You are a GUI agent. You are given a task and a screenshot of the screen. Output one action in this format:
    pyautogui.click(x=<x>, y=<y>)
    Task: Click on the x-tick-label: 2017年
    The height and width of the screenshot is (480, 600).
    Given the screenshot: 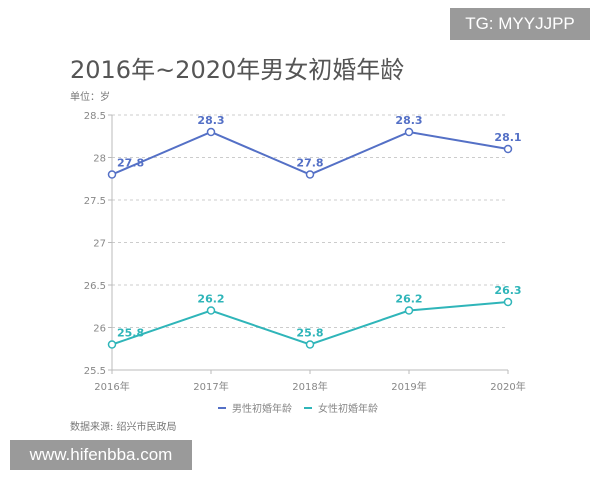 What is the action you would take?
    pyautogui.click(x=210, y=386)
    